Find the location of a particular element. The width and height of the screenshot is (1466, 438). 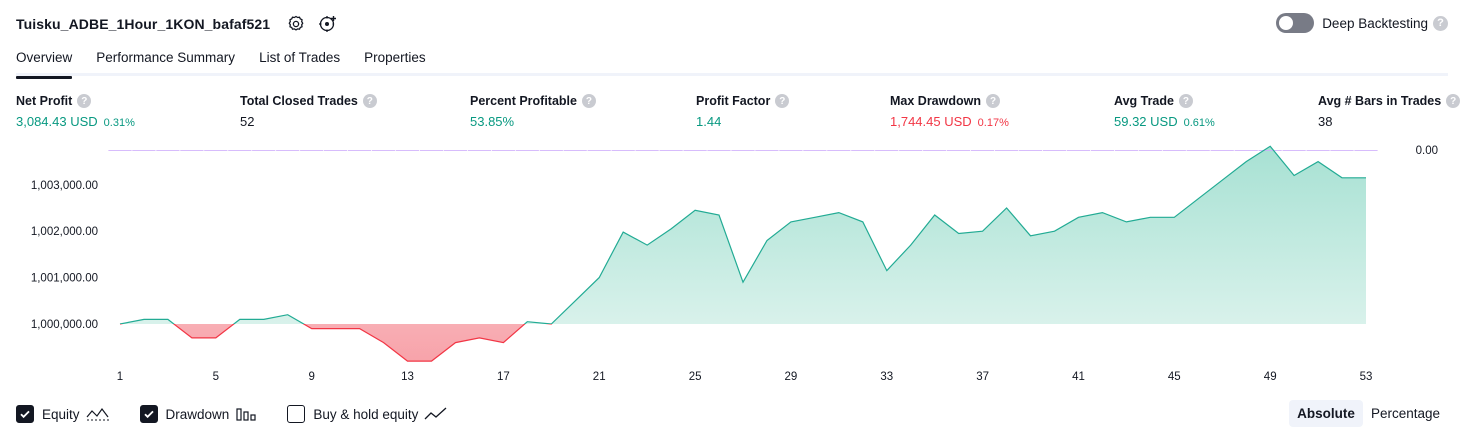

metric-percent: 0.17% is located at coordinates (993, 123).